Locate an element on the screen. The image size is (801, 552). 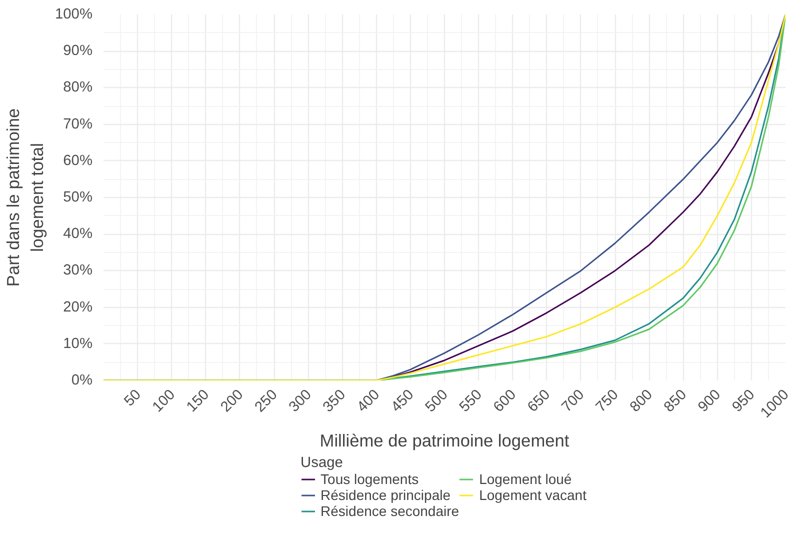
y-tick-label: 0% is located at coordinates (82, 380).